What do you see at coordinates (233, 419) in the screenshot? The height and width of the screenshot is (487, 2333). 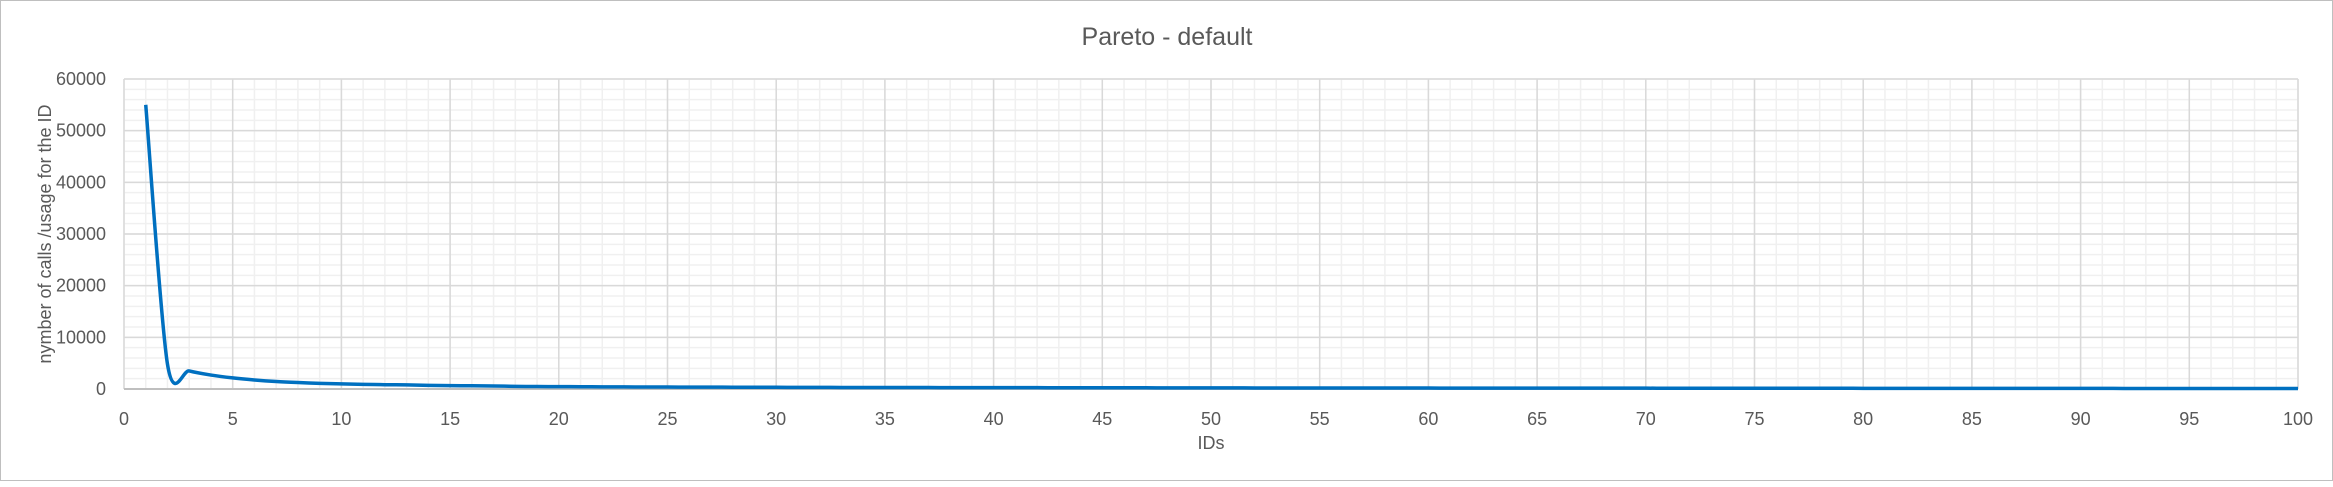 I see `x-tick-label: 5` at bounding box center [233, 419].